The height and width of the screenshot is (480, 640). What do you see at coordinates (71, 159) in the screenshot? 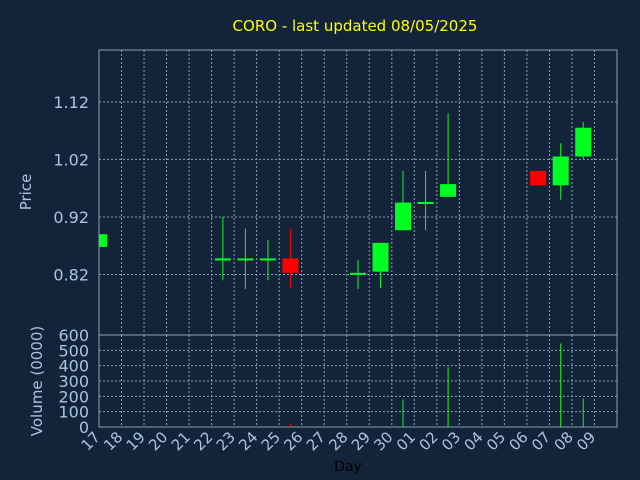
I see `price-tick-label: 1.02` at bounding box center [71, 159].